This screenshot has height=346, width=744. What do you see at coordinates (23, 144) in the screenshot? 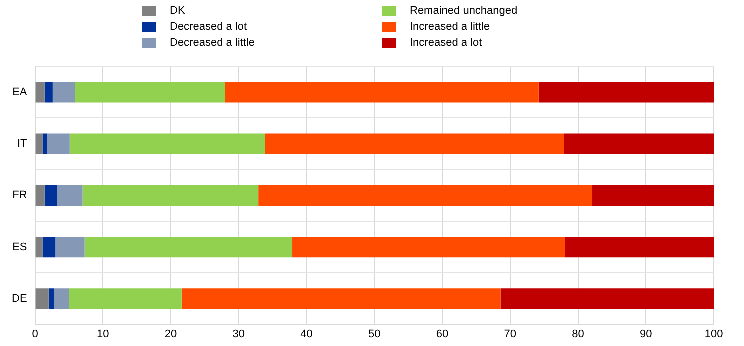
I see `y-tick-label: IT` at bounding box center [23, 144].